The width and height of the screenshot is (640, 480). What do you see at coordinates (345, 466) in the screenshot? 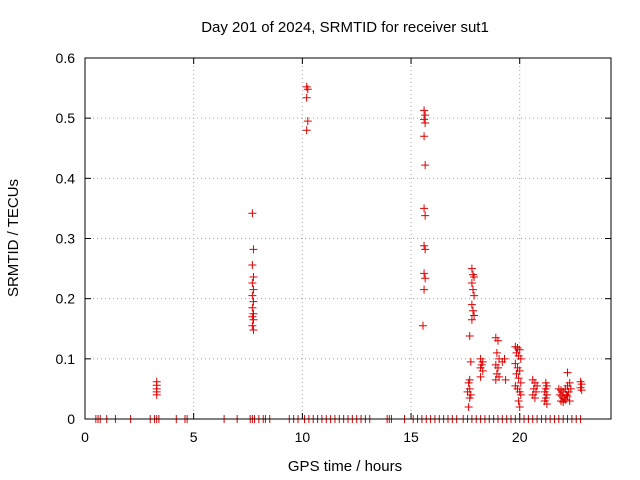
I see `x-axis-label: GPS time / hours` at bounding box center [345, 466].